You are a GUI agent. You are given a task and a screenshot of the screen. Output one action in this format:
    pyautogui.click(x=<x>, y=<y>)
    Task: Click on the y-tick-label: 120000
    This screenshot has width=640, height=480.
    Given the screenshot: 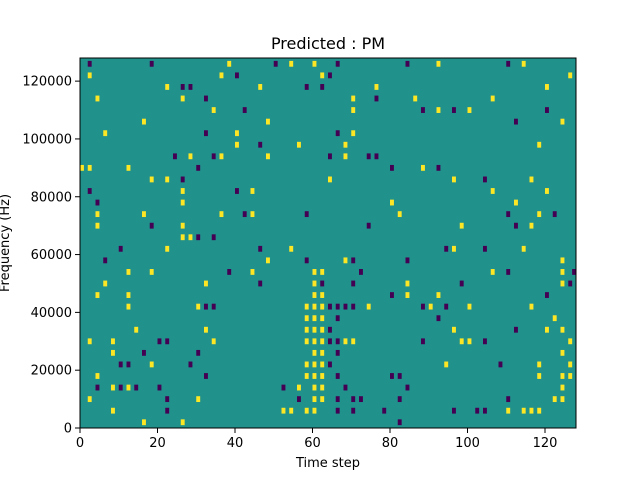 What is the action you would take?
    pyautogui.click(x=47, y=82)
    